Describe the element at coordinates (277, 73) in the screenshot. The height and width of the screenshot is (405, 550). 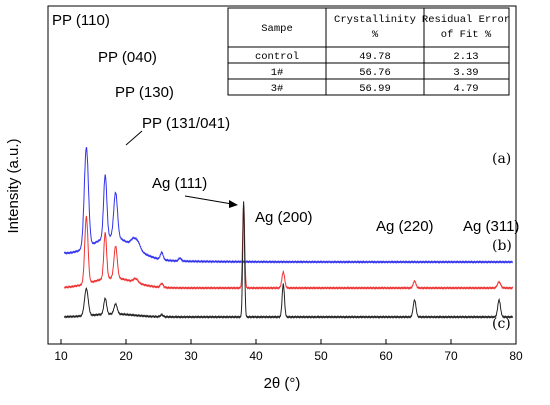
I see `table-cell: 1#` at that location.